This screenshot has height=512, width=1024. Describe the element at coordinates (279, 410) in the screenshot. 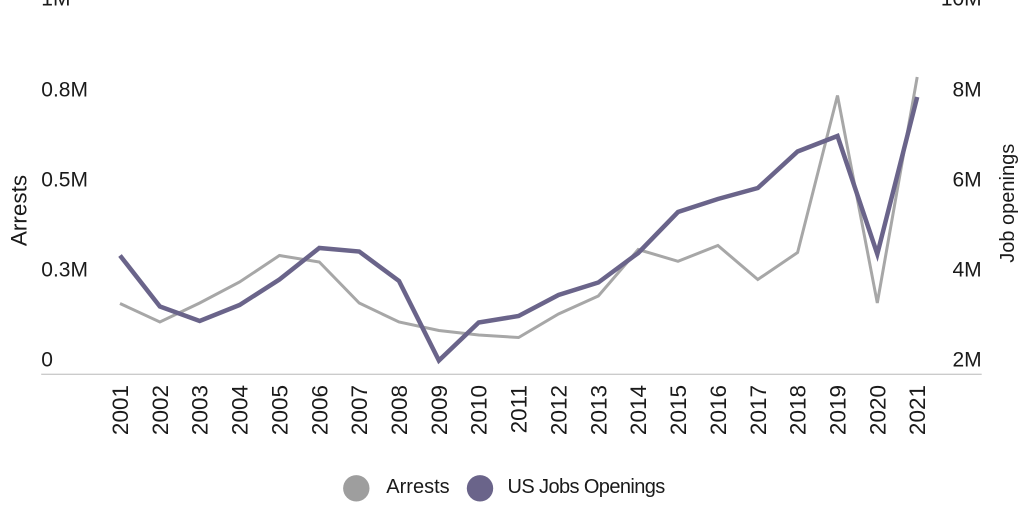

I see `svg-text: 2005` at that location.